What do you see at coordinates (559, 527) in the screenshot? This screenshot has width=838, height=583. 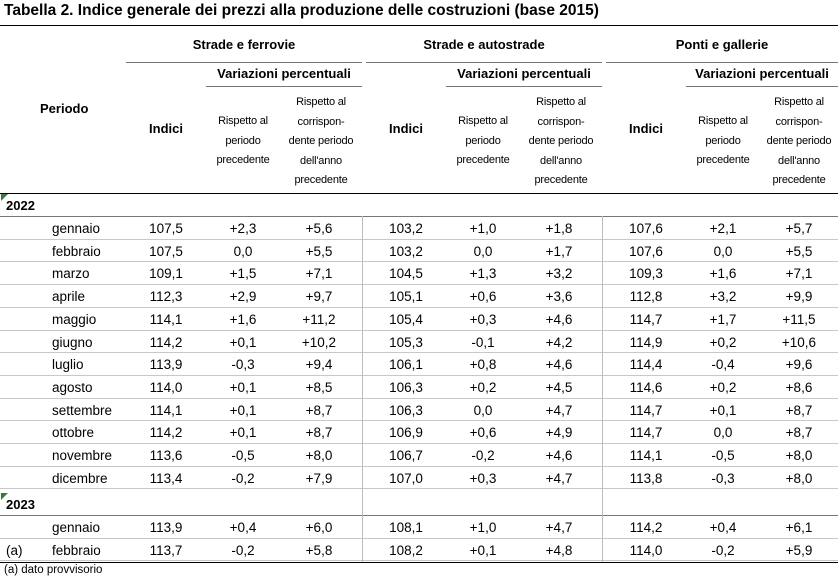 I see `variazione-anno-cell: +4,7` at bounding box center [559, 527].